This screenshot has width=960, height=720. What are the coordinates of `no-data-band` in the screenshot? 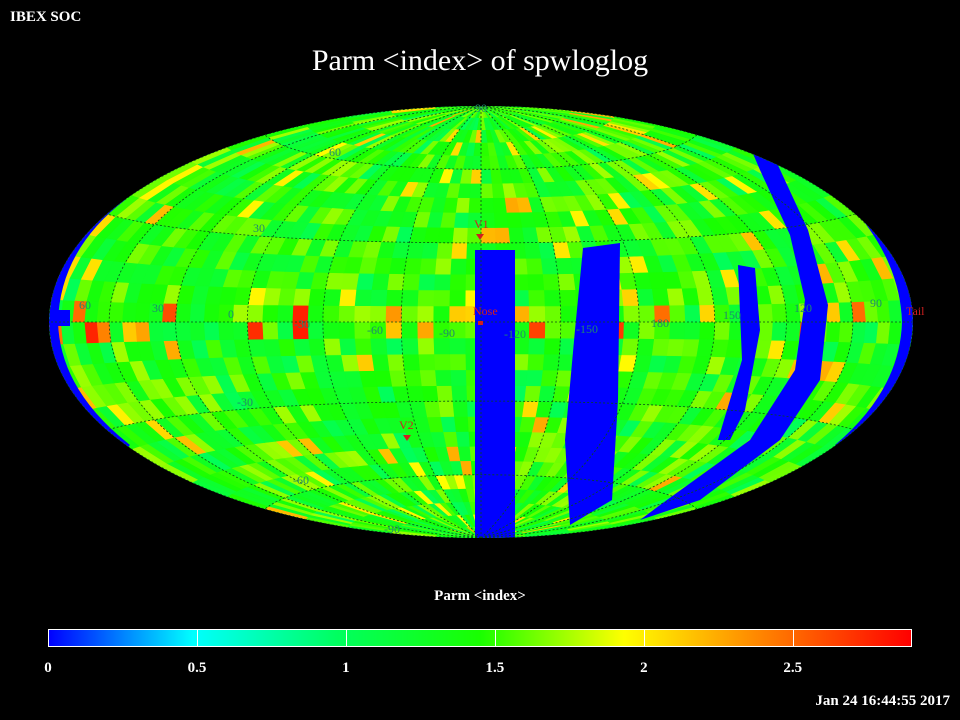 It's located at (495, 394).